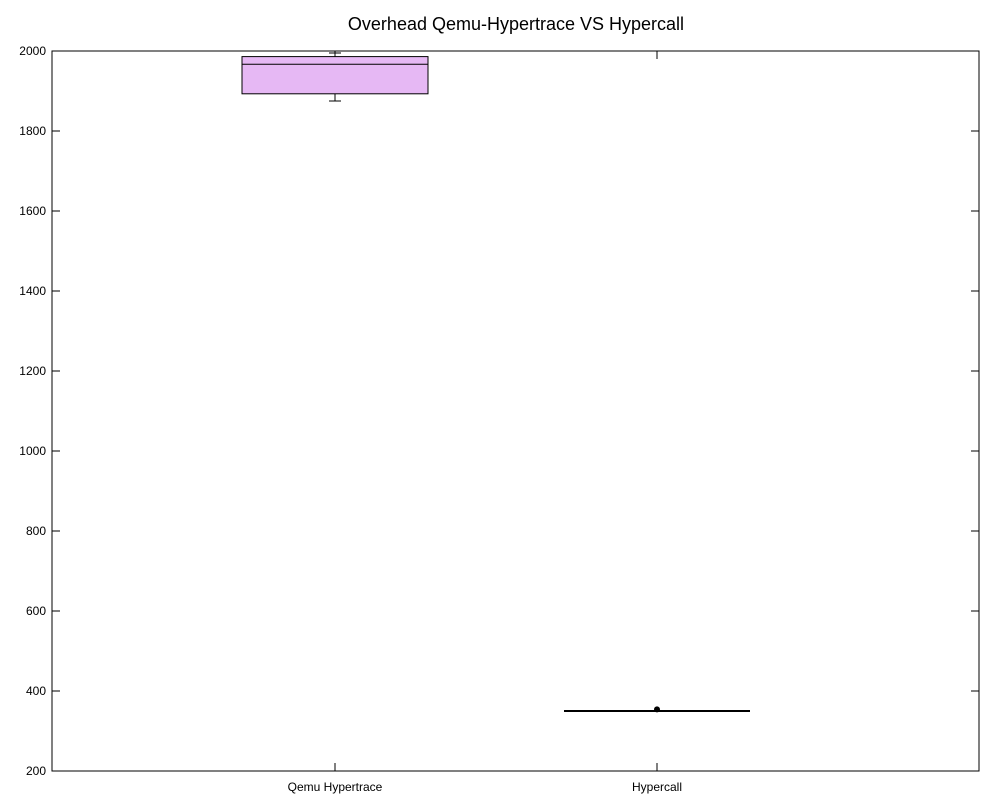  Describe the element at coordinates (32, 291) in the screenshot. I see `y-tick-label: 1400` at that location.